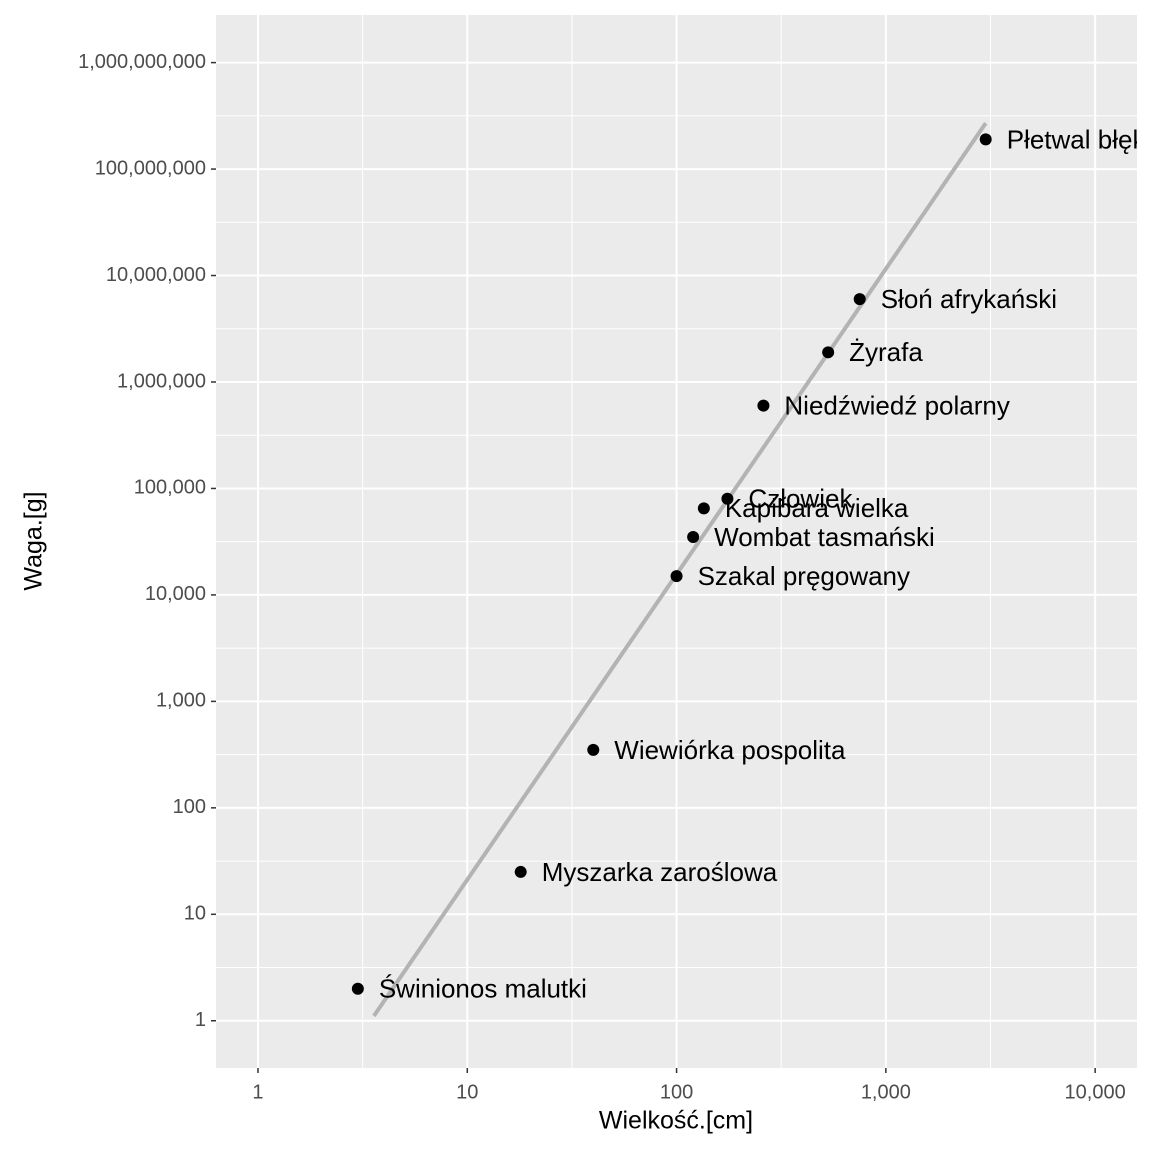 This screenshot has width=1152, height=1152. Describe the element at coordinates (181, 701) in the screenshot. I see `y-tick-label: 1,000` at that location.